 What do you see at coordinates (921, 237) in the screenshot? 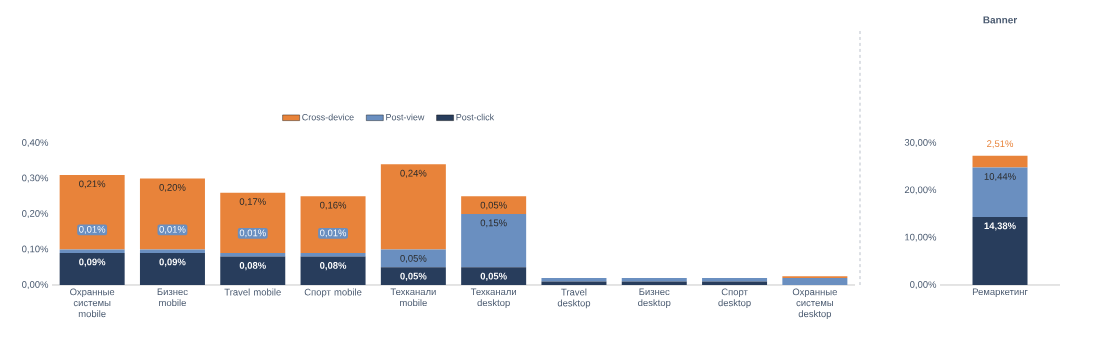
I see `y-tick-label: 10,00%` at bounding box center [921, 237].